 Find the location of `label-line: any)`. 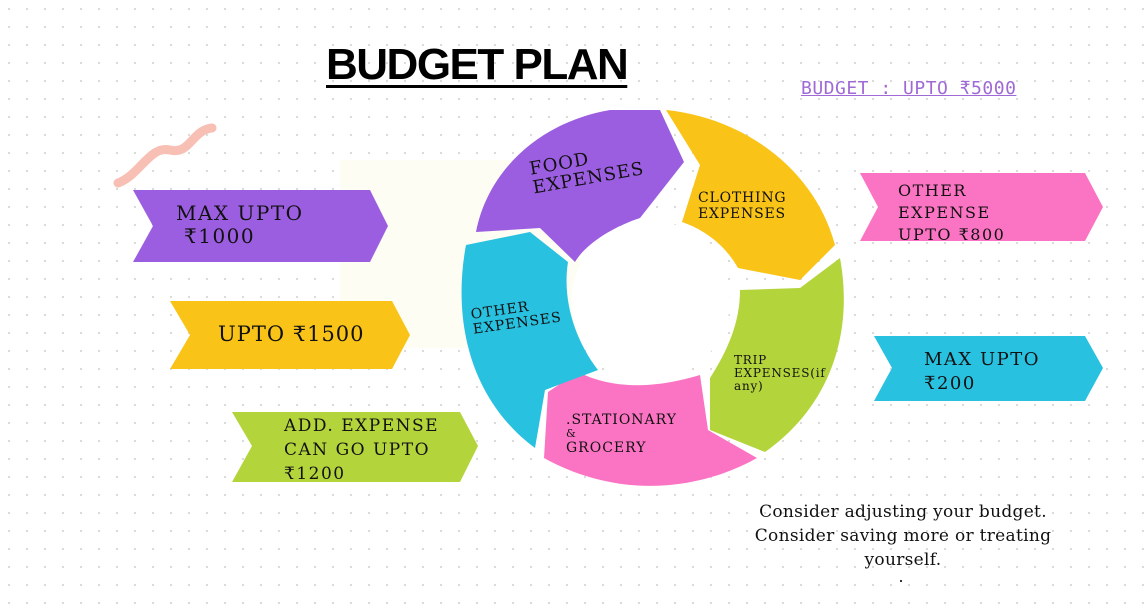

label-line: any) is located at coordinates (749, 386).